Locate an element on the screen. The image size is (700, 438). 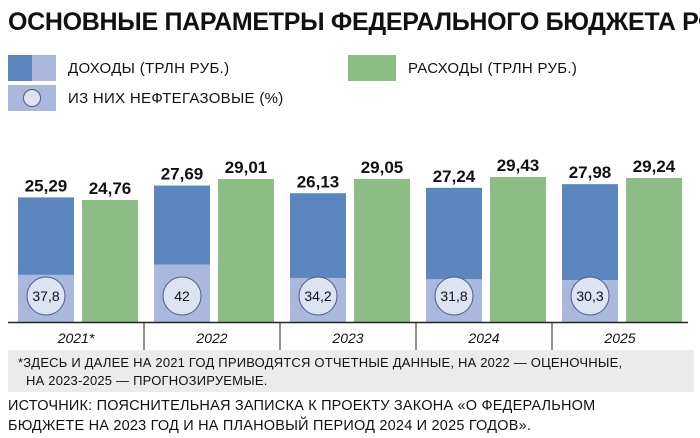
oil-gas-share-label: 42 is located at coordinates (182, 296).